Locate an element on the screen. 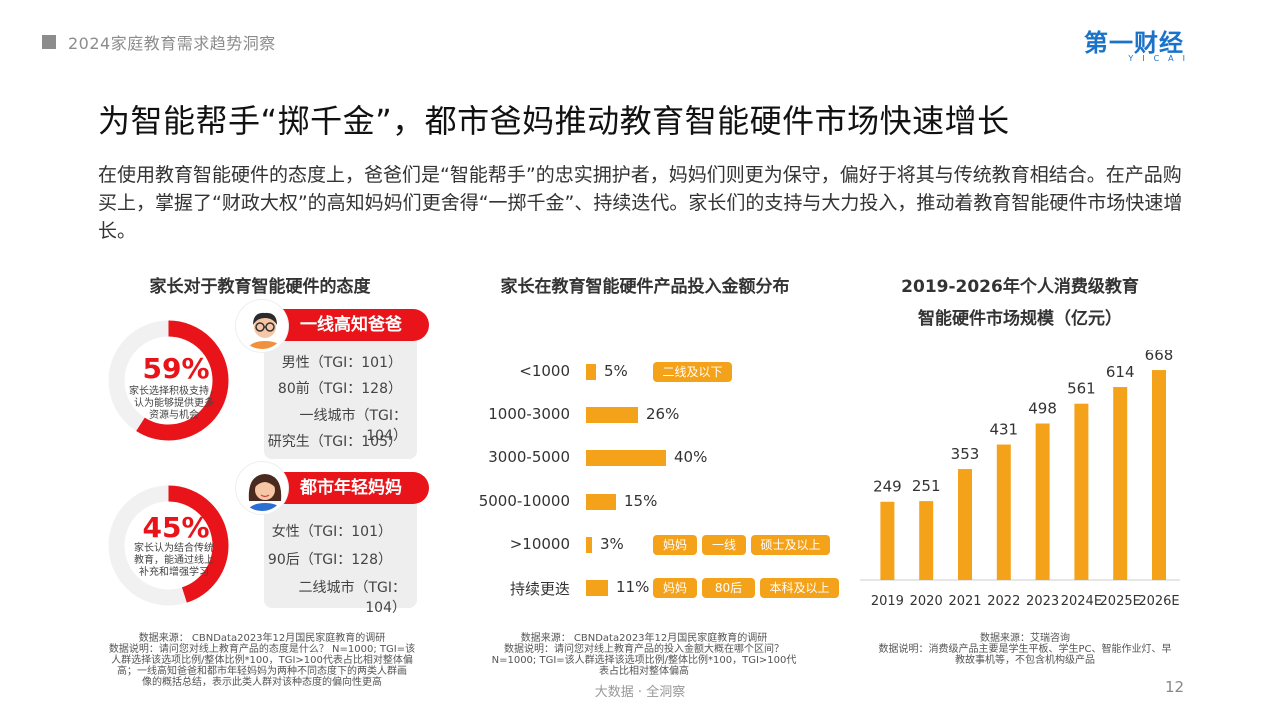 This screenshot has height=720, width=1280. header-square-icon is located at coordinates (49, 42).